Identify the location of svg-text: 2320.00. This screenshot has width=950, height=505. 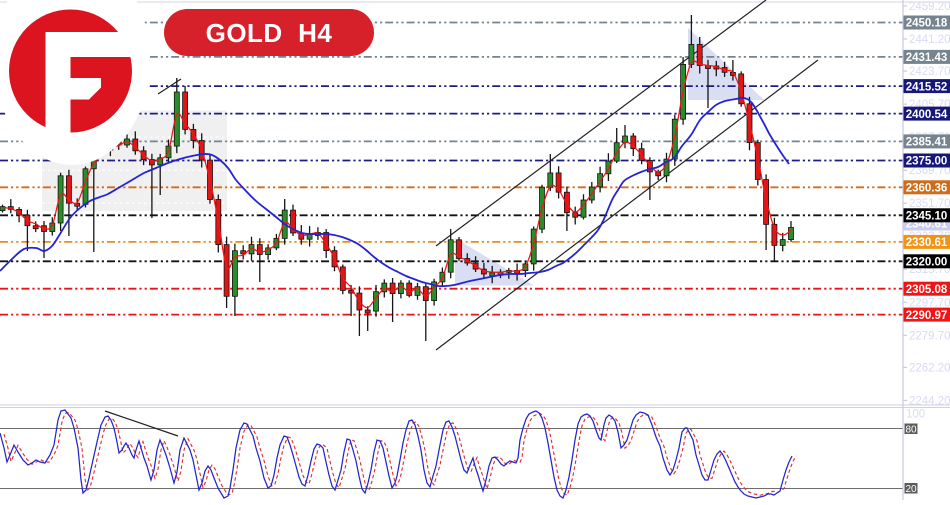
(927, 263).